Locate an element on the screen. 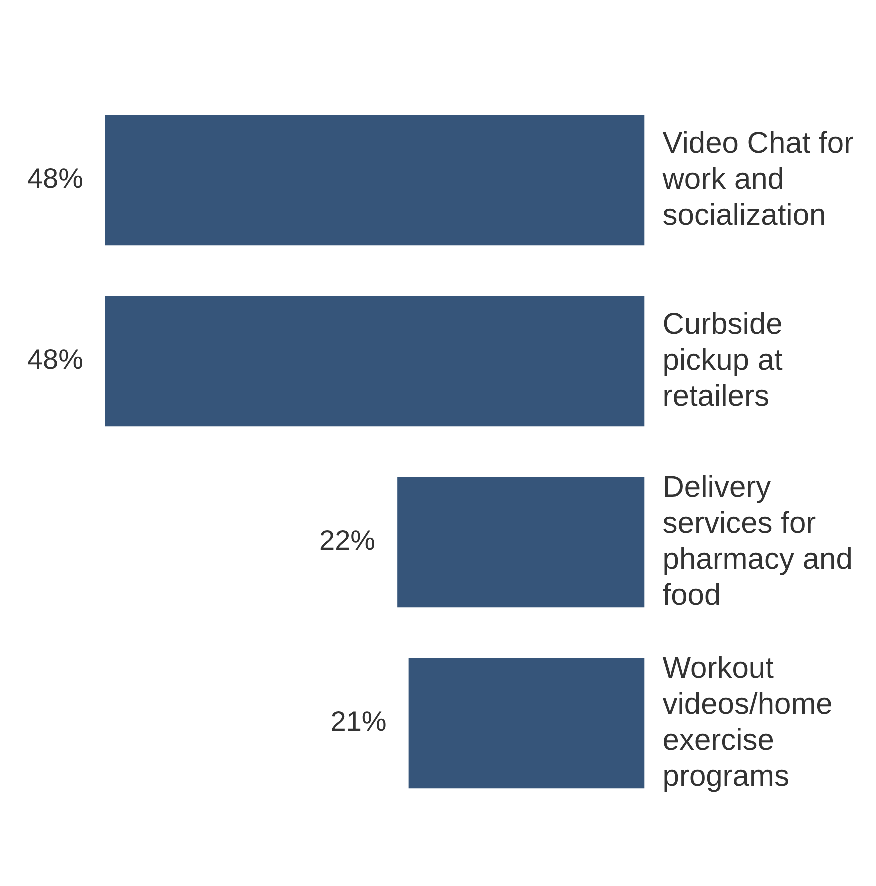  data-label: 21% is located at coordinates (358, 722).